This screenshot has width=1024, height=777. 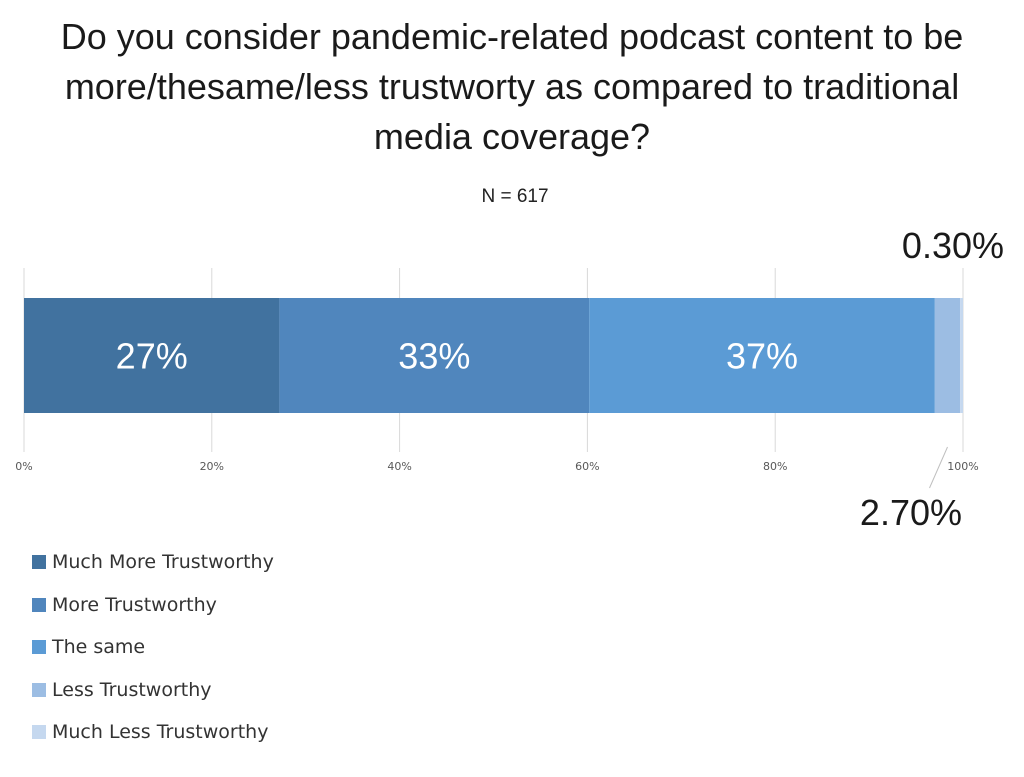 I want to click on legend-label: Much More Trustworthy, so click(x=163, y=562).